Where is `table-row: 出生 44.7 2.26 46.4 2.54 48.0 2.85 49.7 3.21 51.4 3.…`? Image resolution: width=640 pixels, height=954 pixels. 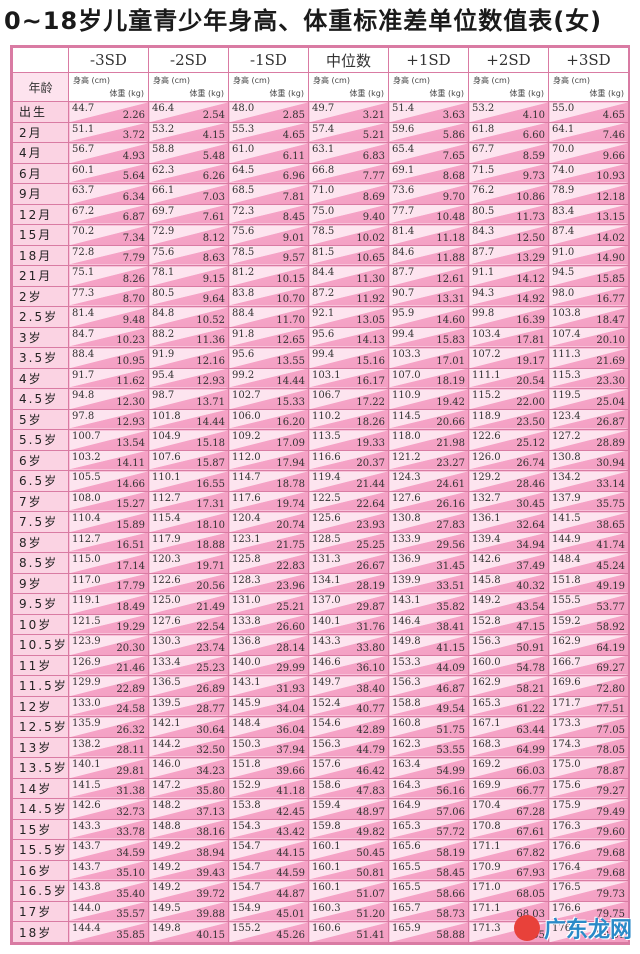
table-row: 出生 44.7 2.26 46.4 2.54 48.0 2.85 49.7 3.21 51.4 3.… is located at coordinates (320, 112).